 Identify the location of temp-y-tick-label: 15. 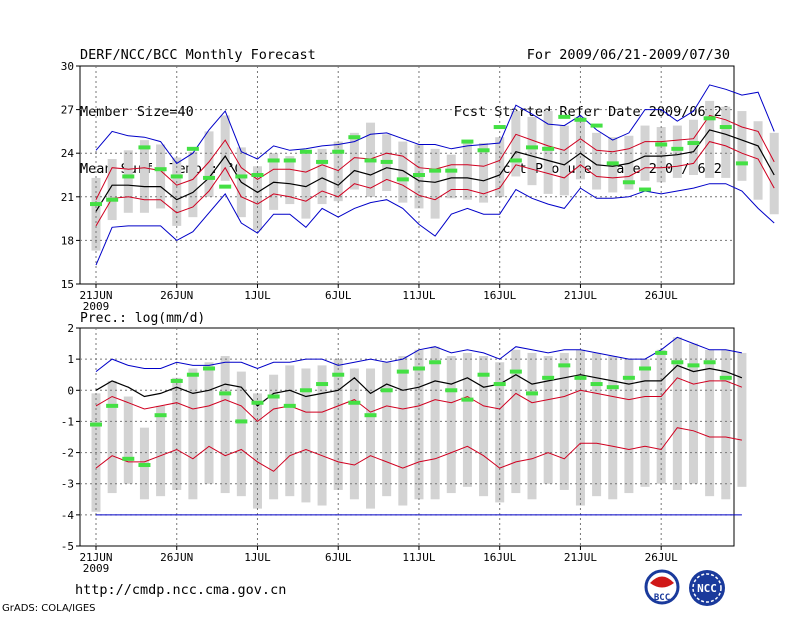
(67, 284).